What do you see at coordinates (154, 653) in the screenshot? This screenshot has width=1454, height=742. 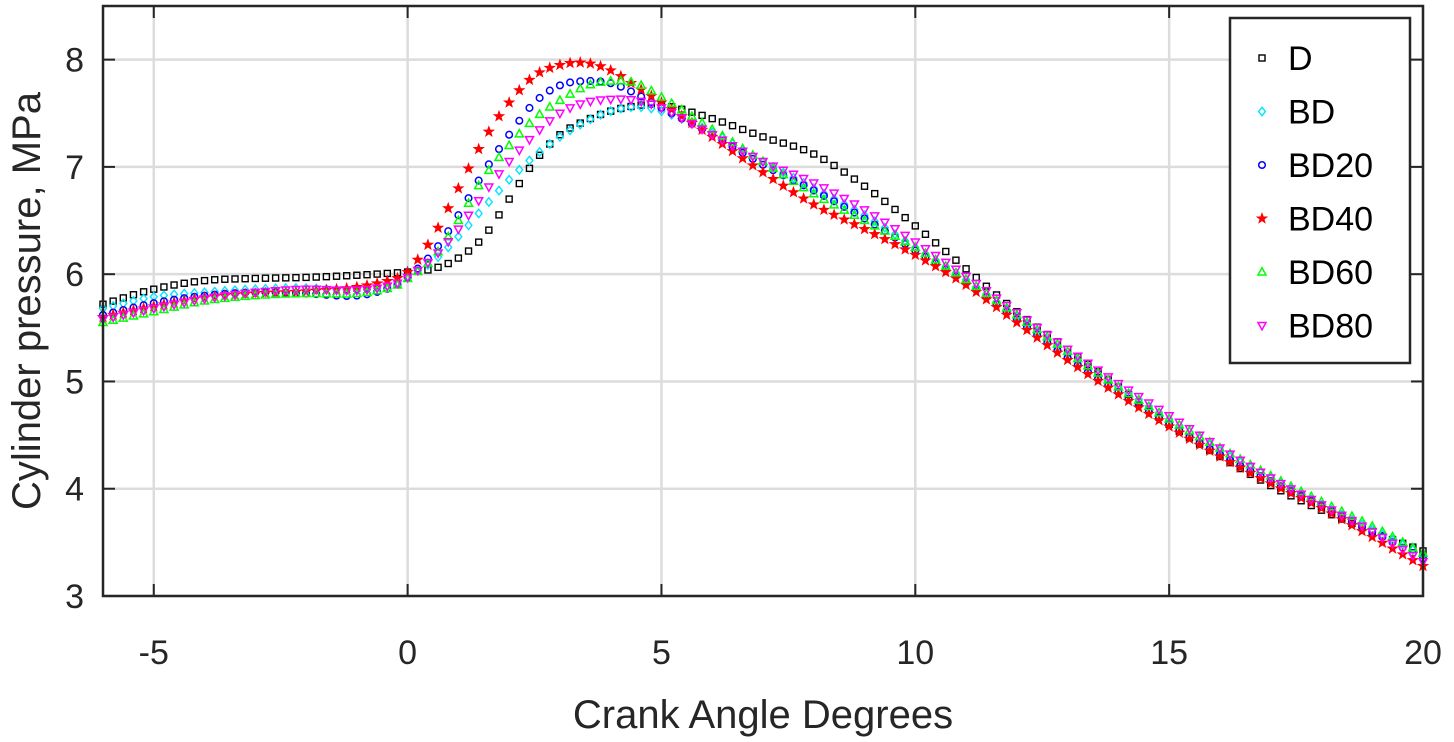 I see `x-tick-label: -5` at bounding box center [154, 653].